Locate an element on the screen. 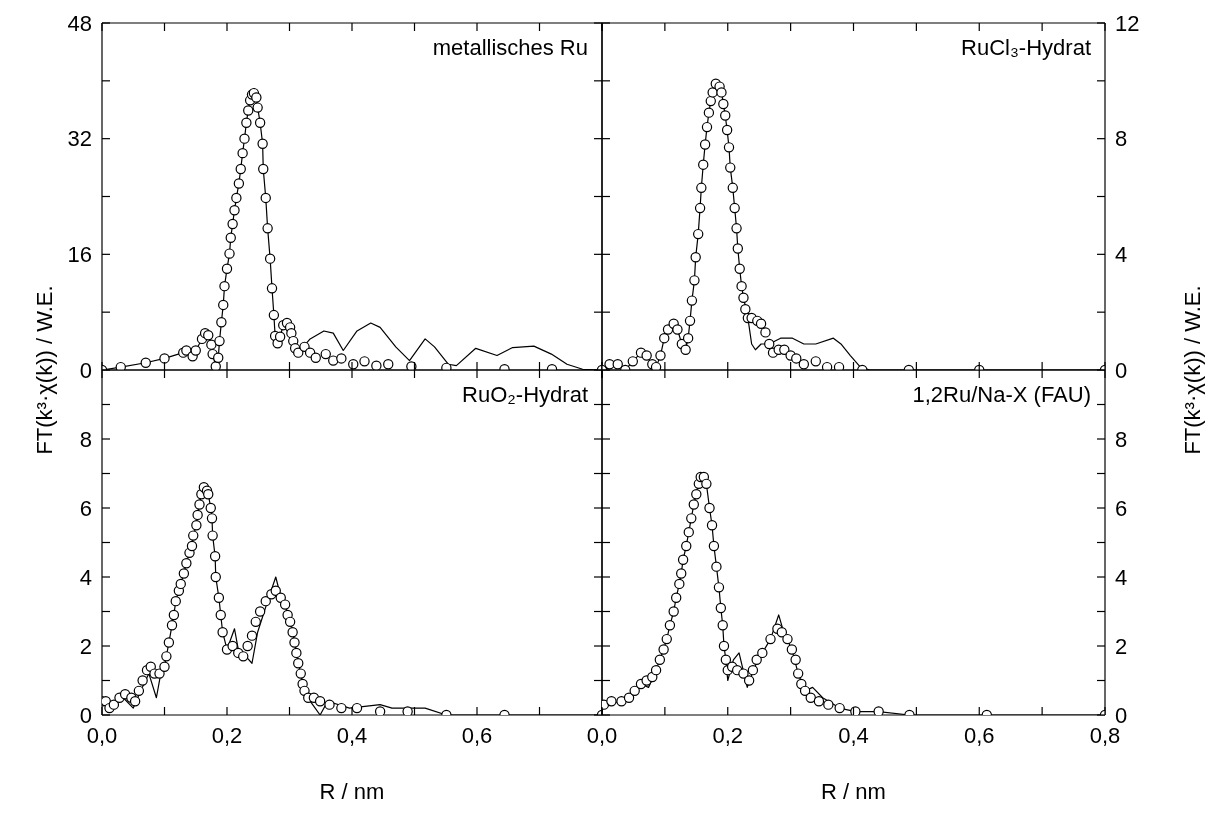 The width and height of the screenshot is (1209, 814). text: metallisches Ru is located at coordinates (510, 48).